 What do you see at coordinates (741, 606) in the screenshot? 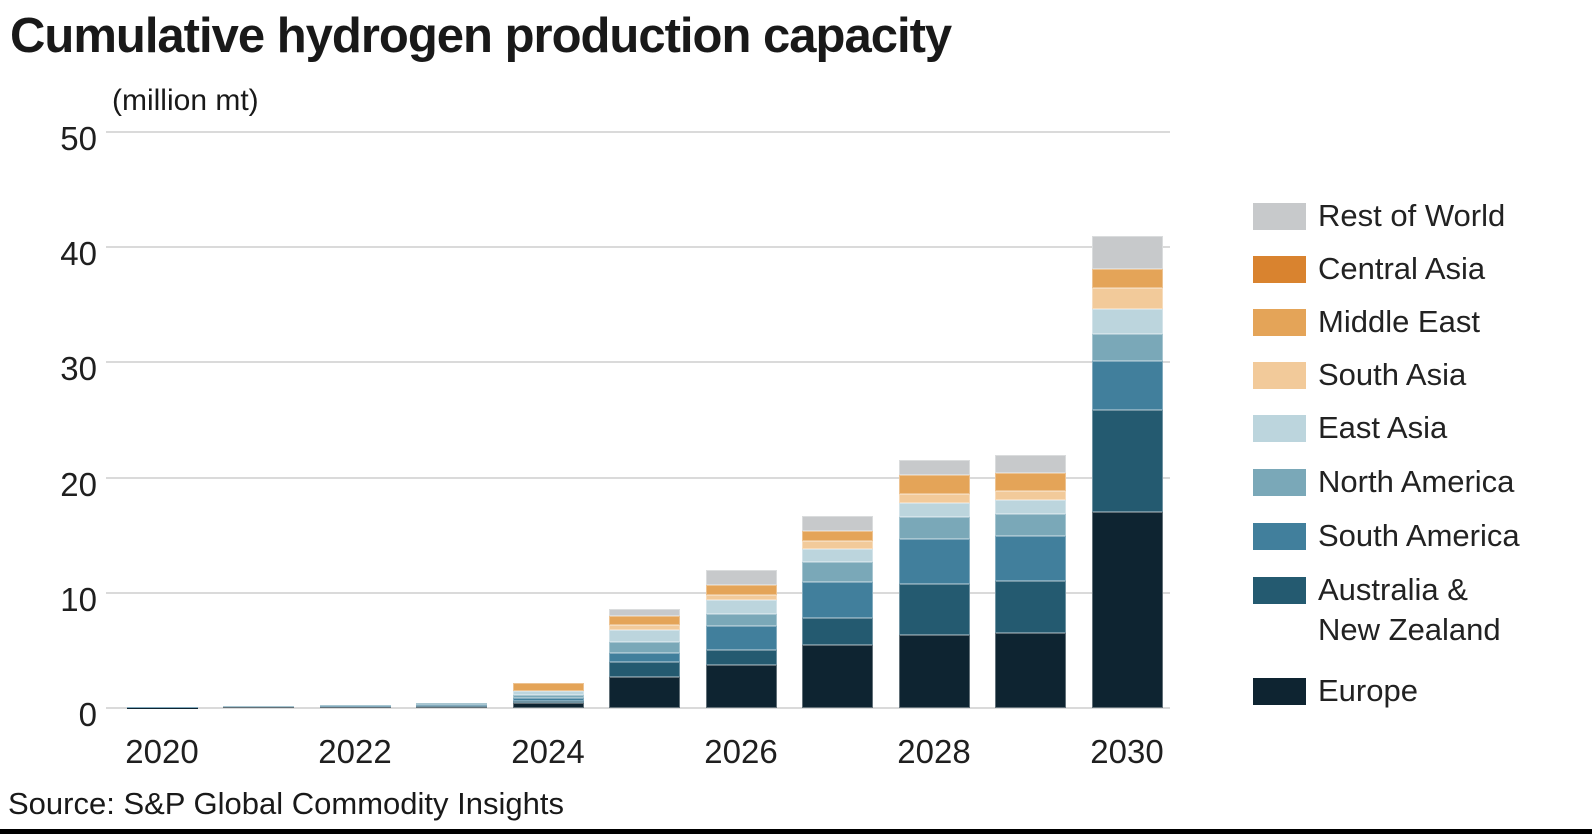
I see `bar-2026-segment-east-asia` at bounding box center [741, 606].